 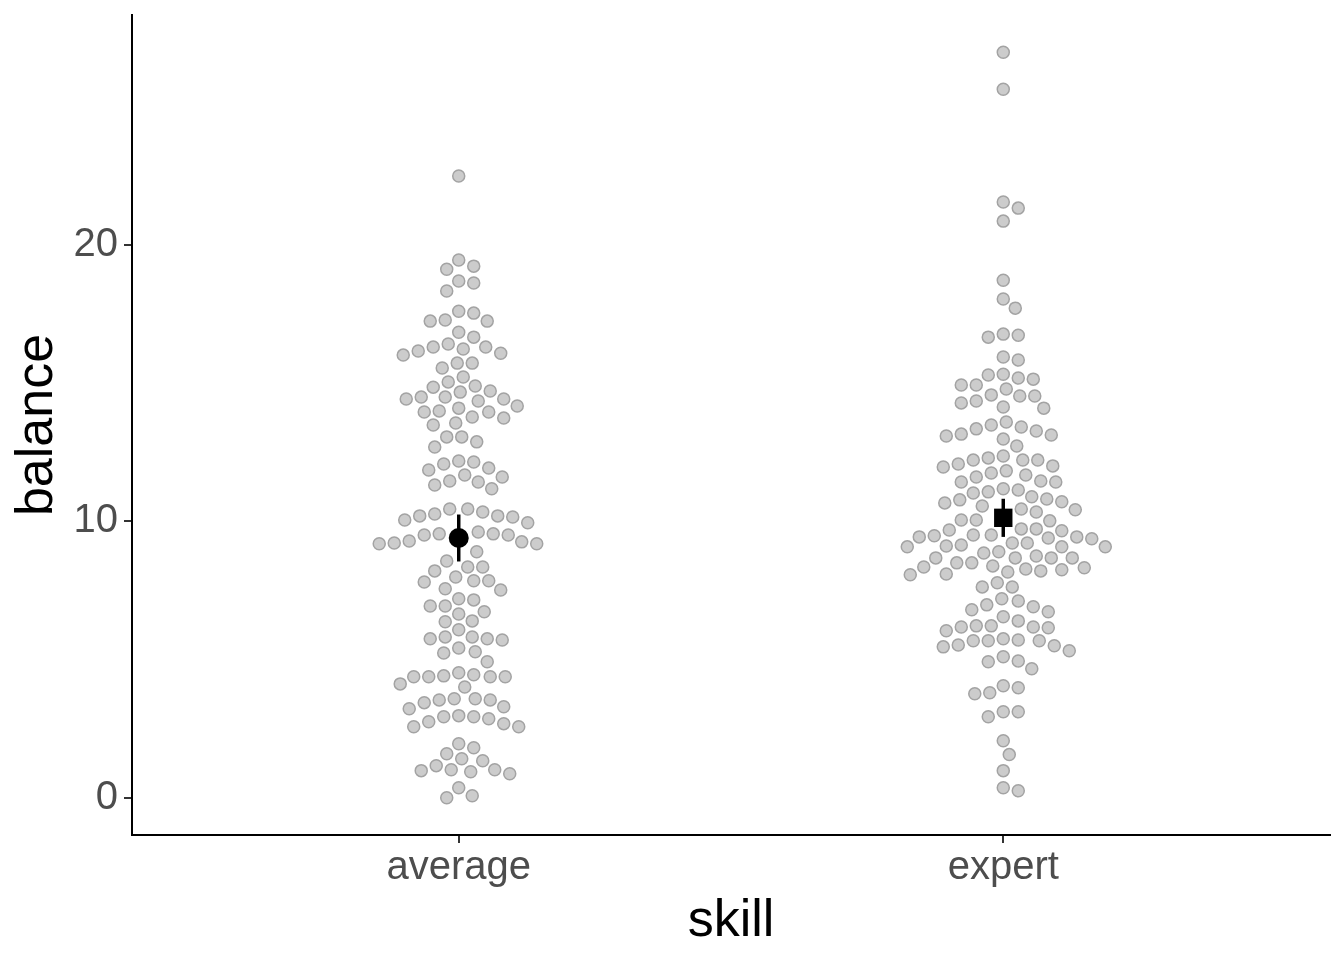 I want to click on y-tick-label: 20, so click(x=95, y=242).